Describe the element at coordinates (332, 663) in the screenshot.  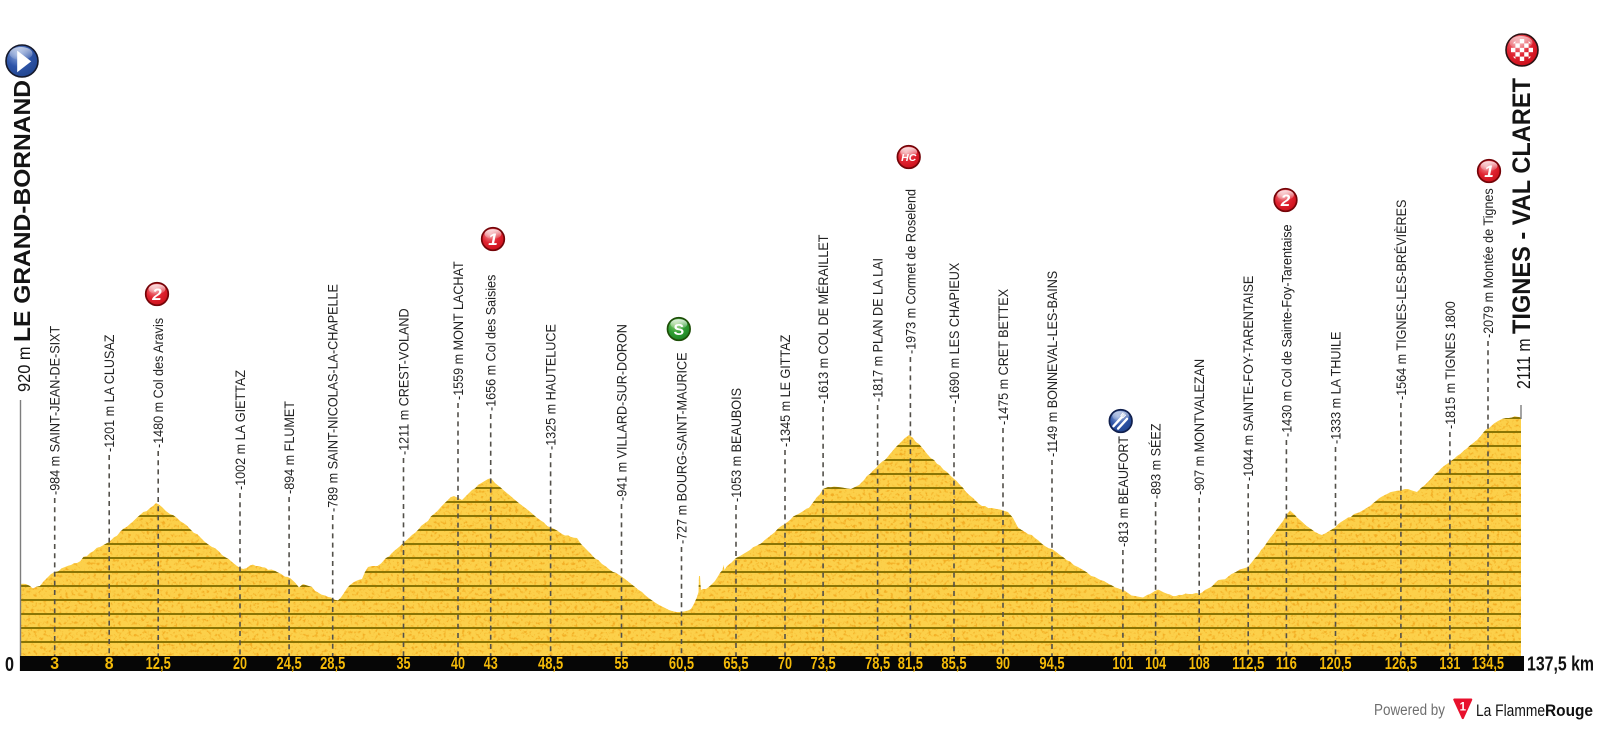
I see `svg-text: 28,5` at that location.